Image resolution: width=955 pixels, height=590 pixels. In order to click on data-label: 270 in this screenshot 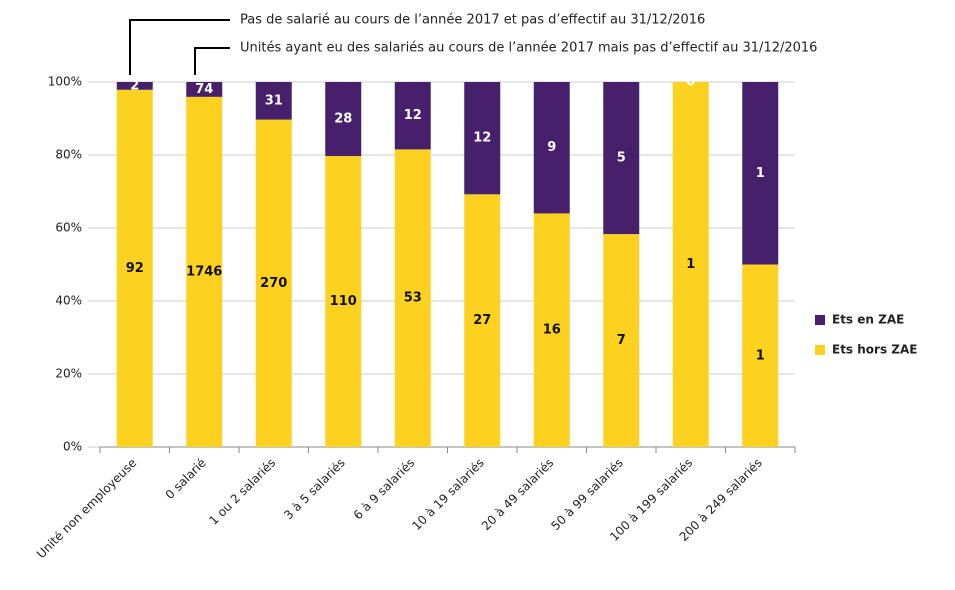, I will do `click(273, 283)`.